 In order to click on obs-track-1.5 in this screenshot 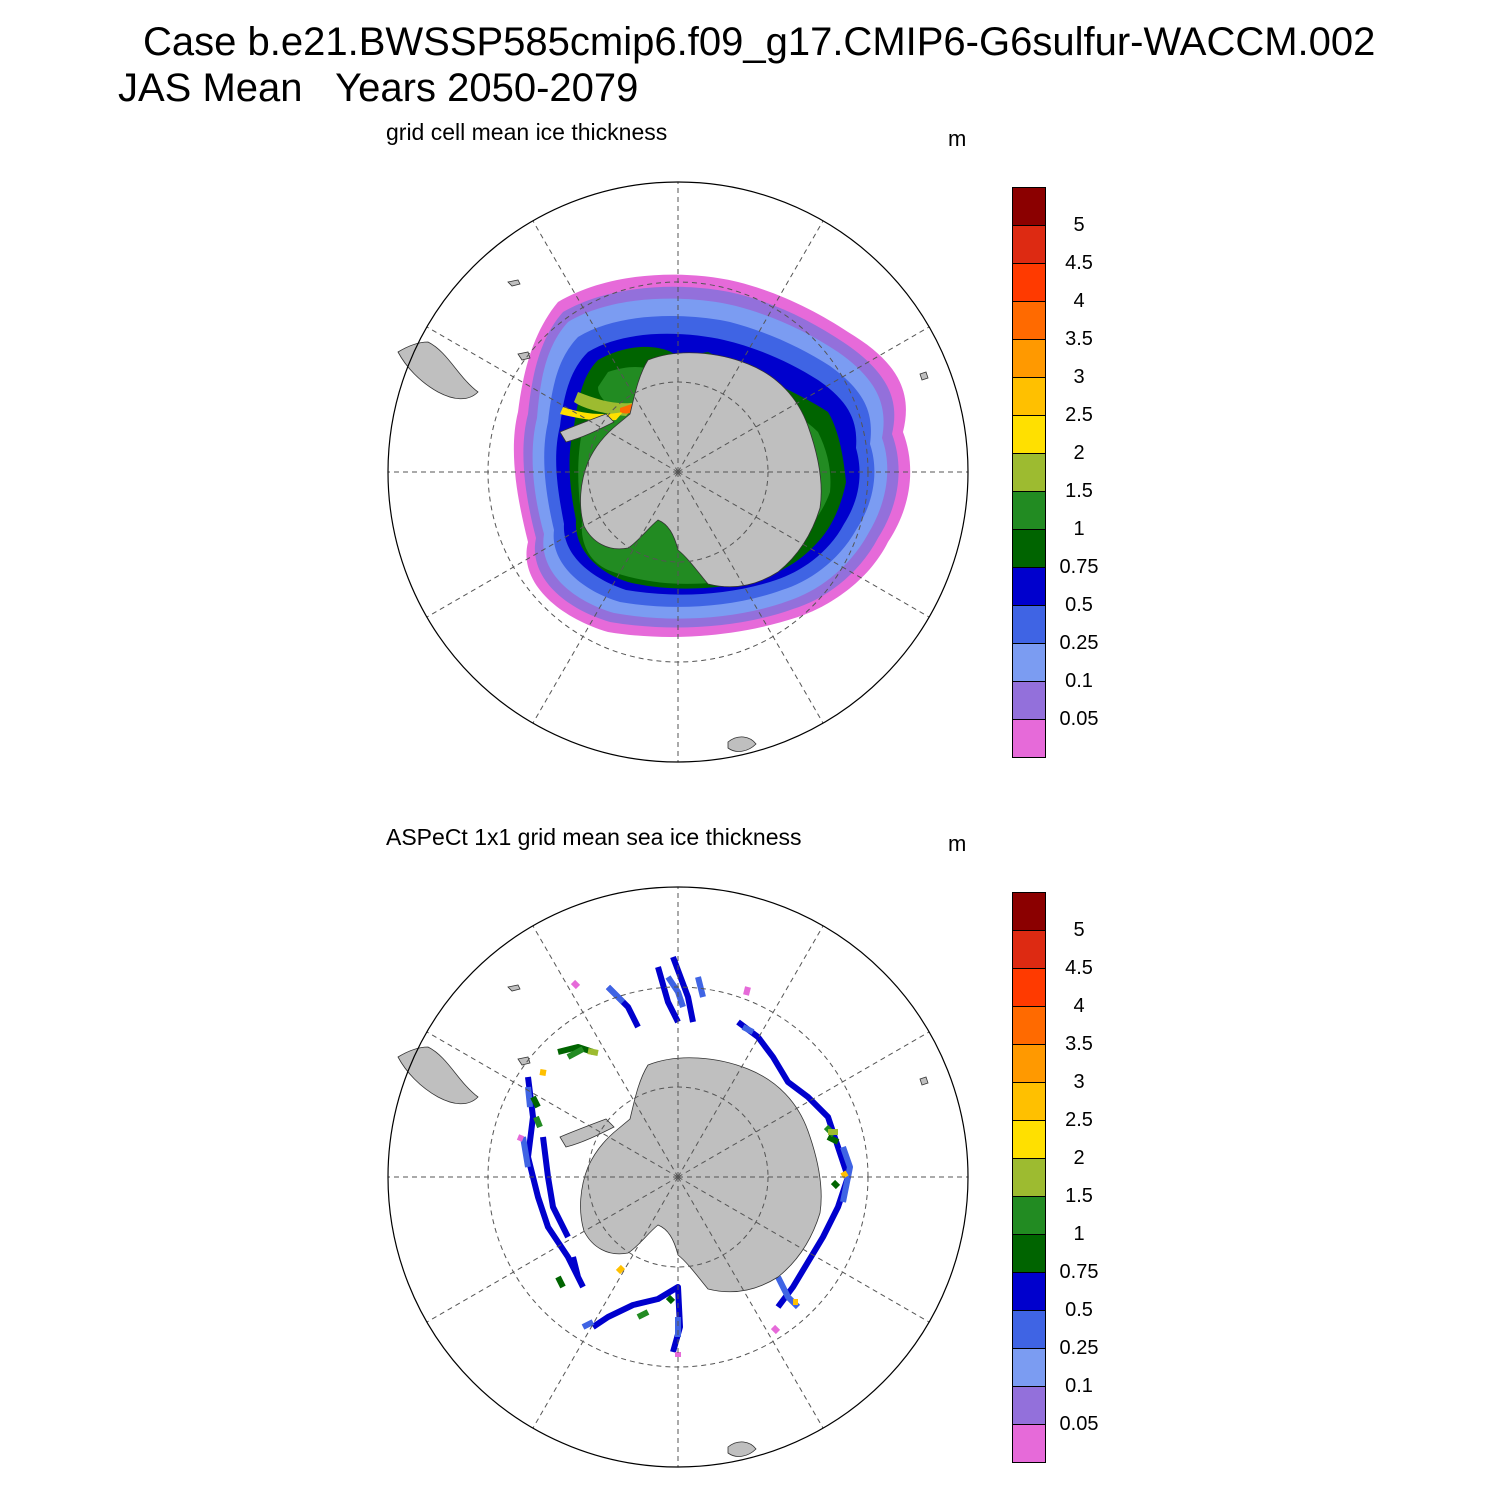, I will do `click(685, 1183)`.